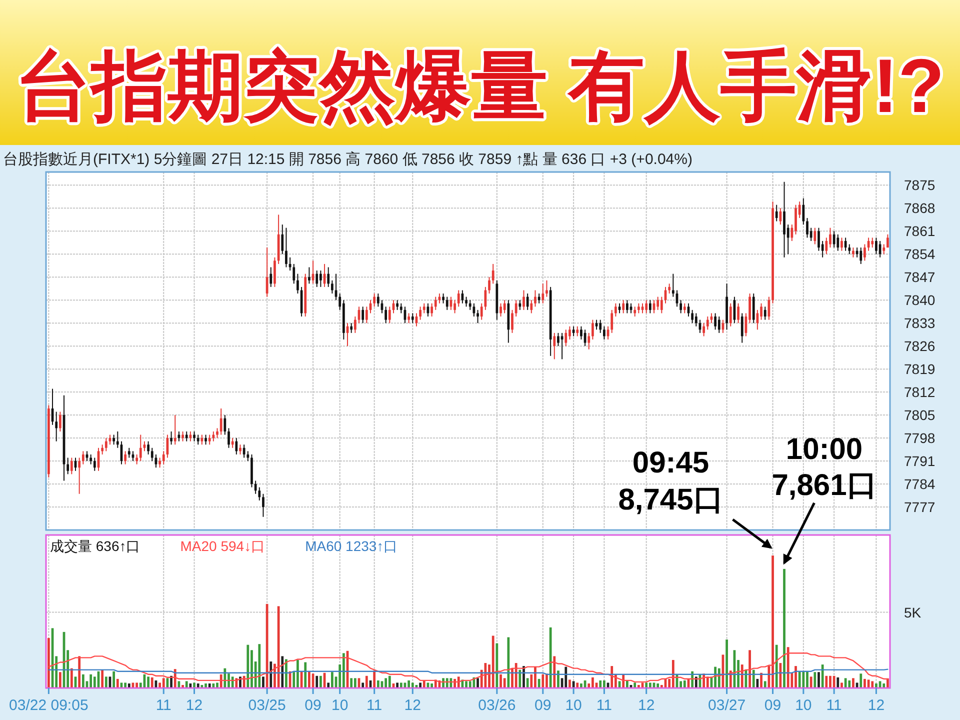  What do you see at coordinates (497, 705) in the screenshot?
I see `x-tick-label: 03/26` at bounding box center [497, 705].